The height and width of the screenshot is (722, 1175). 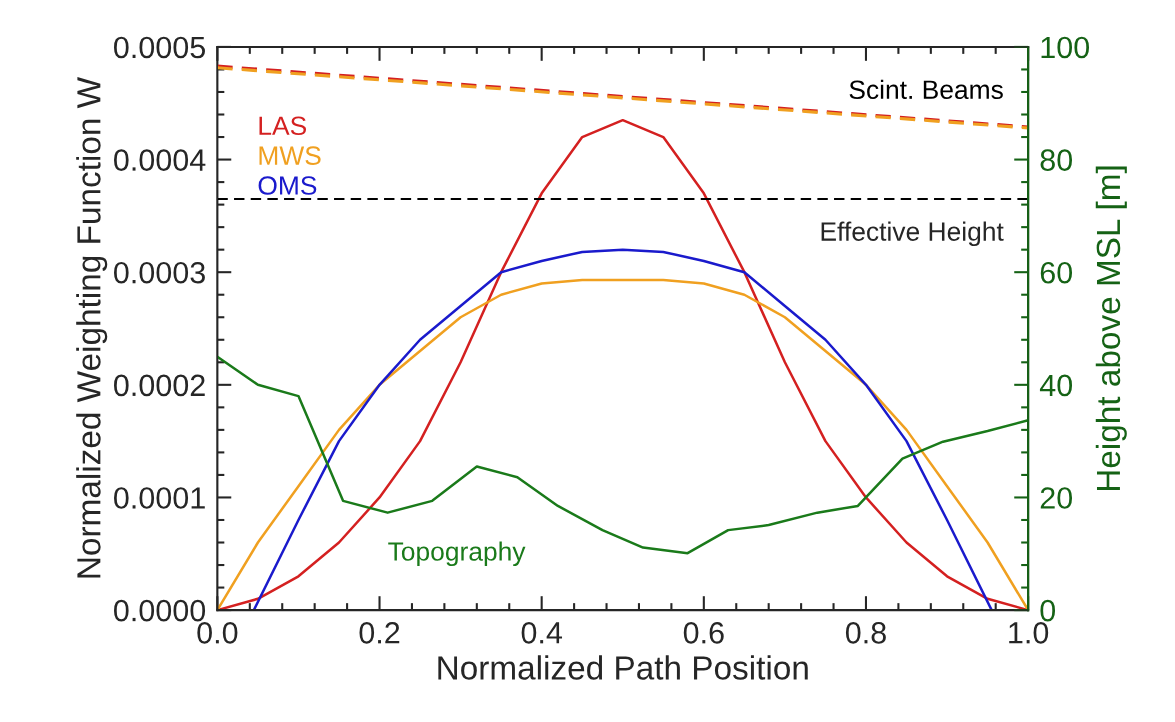 I want to click on y2-tick-label: 60, so click(x=1056, y=272).